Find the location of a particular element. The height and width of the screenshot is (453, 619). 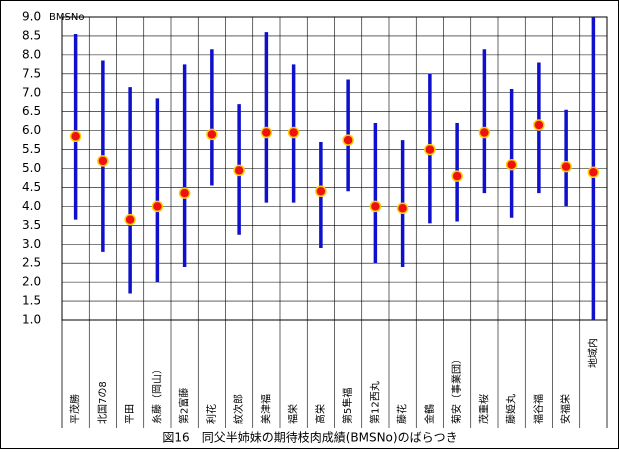

y-tick-label: 3.5 is located at coordinates (31, 225).